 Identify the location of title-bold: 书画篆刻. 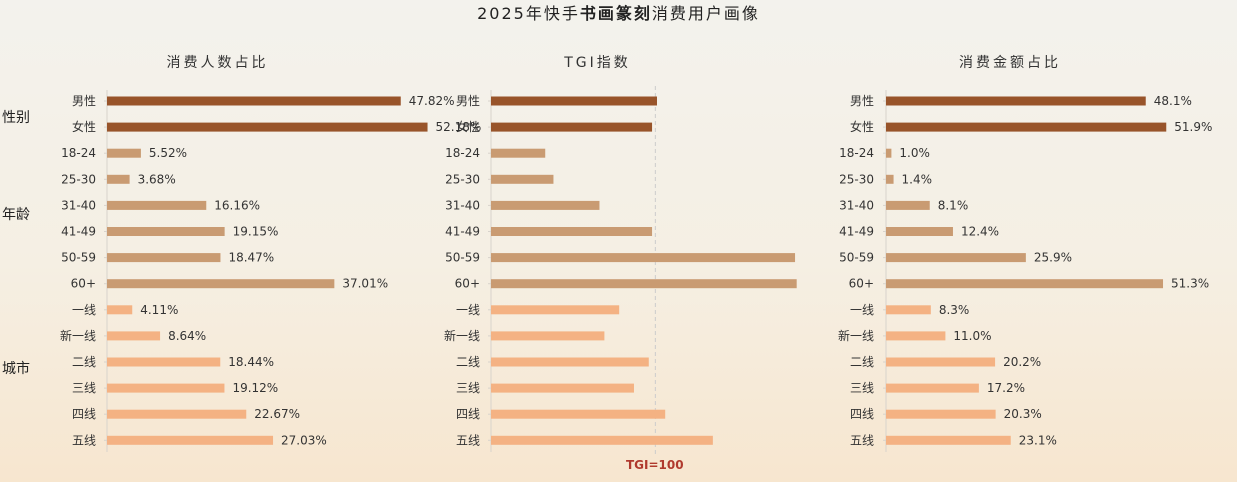
(615, 13).